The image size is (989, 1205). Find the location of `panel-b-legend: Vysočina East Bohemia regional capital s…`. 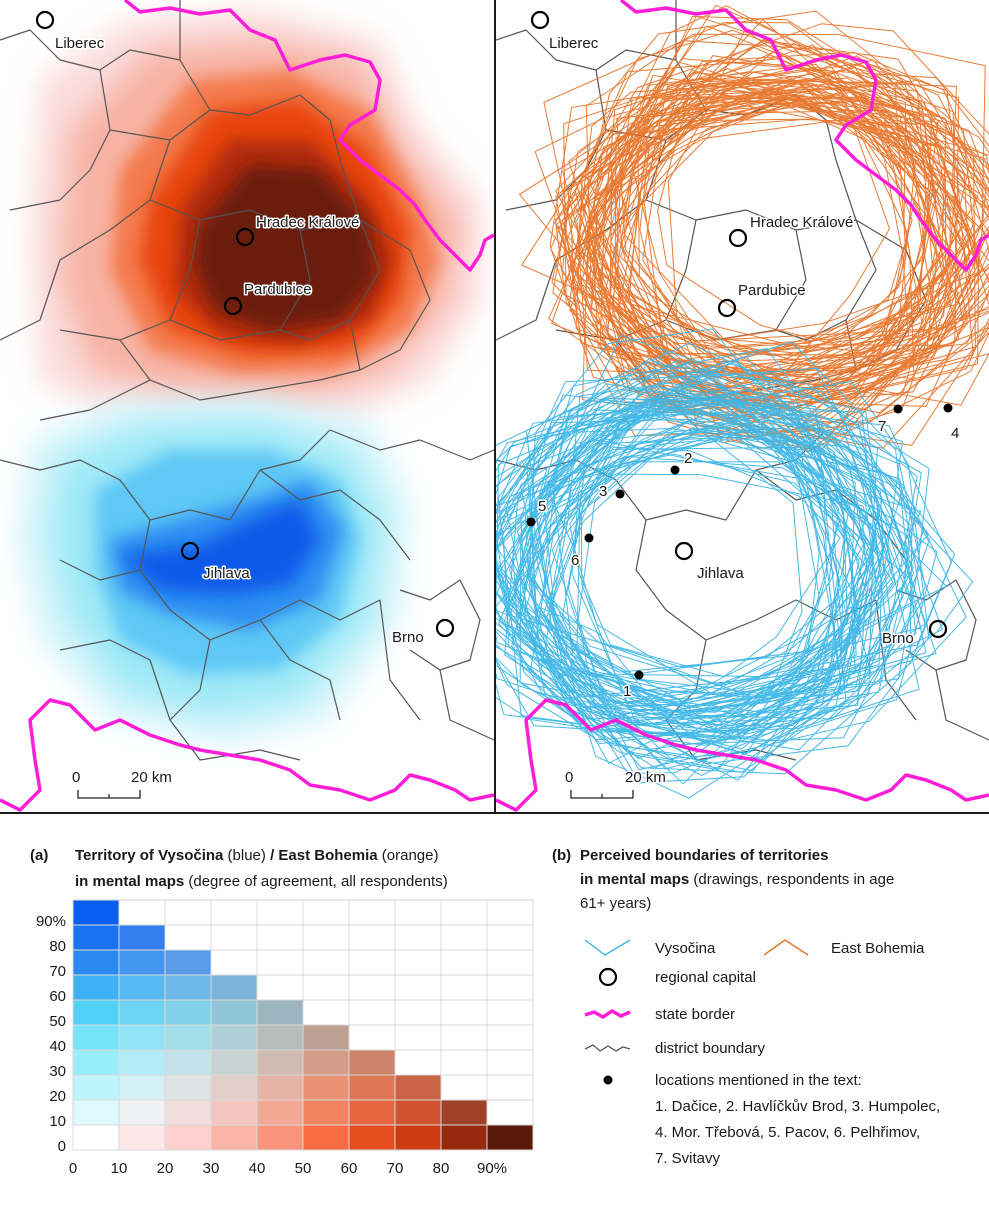

panel-b-legend: Vysočina East Bohemia regional capital s… is located at coordinates (762, 1053).